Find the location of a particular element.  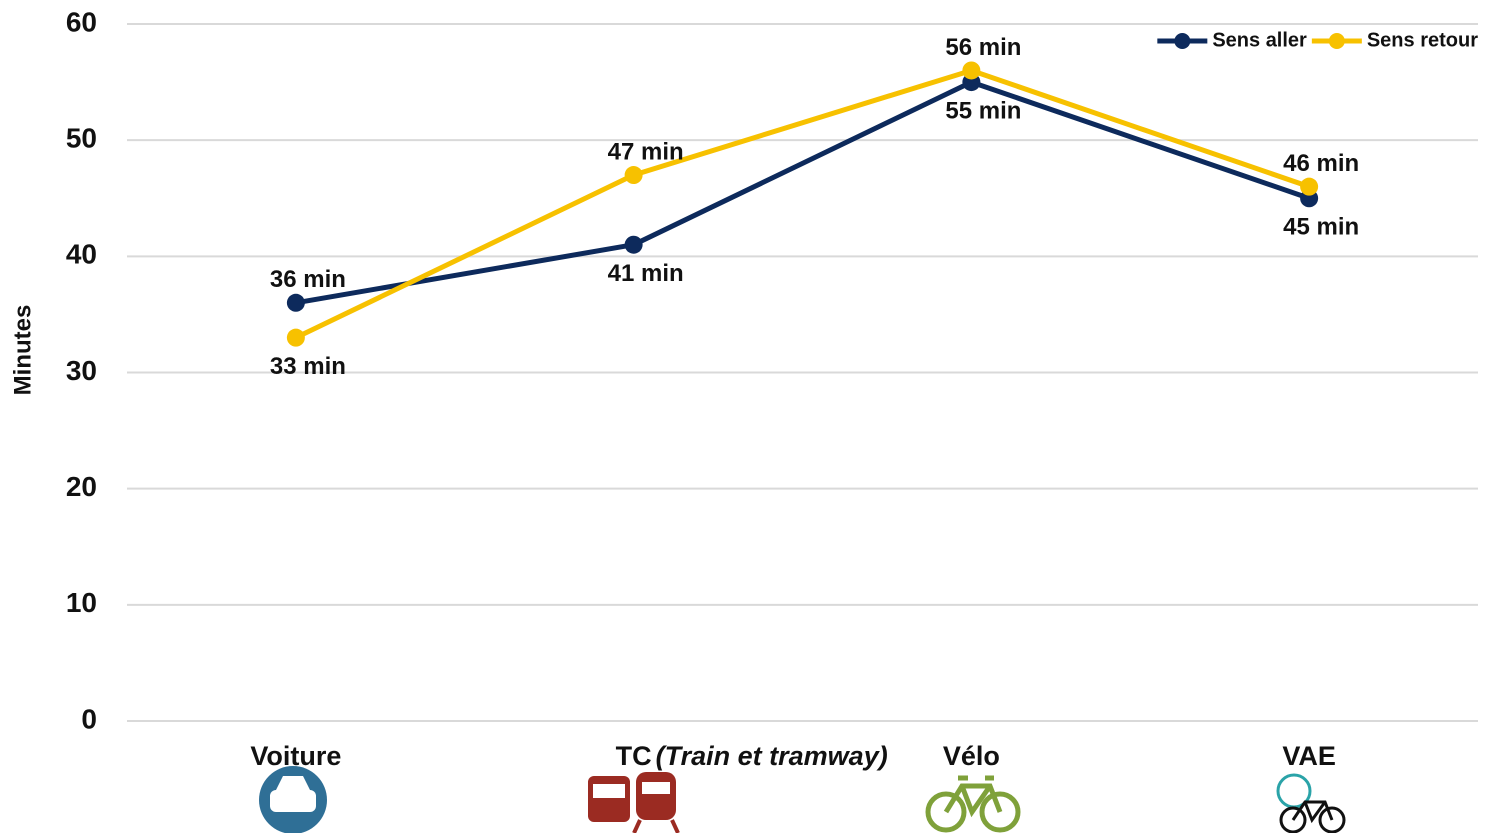

data-label: 55 min is located at coordinates (983, 110).